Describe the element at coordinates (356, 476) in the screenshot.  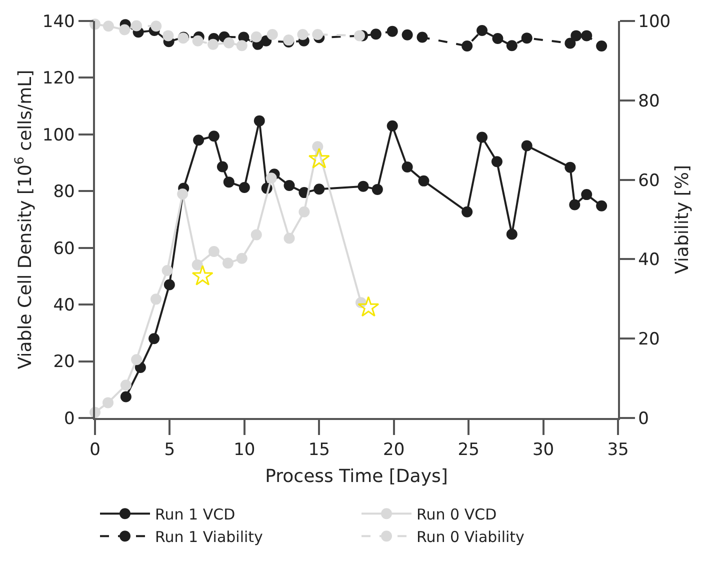
I see `x-axis-title: Process Time [Days]` at that location.